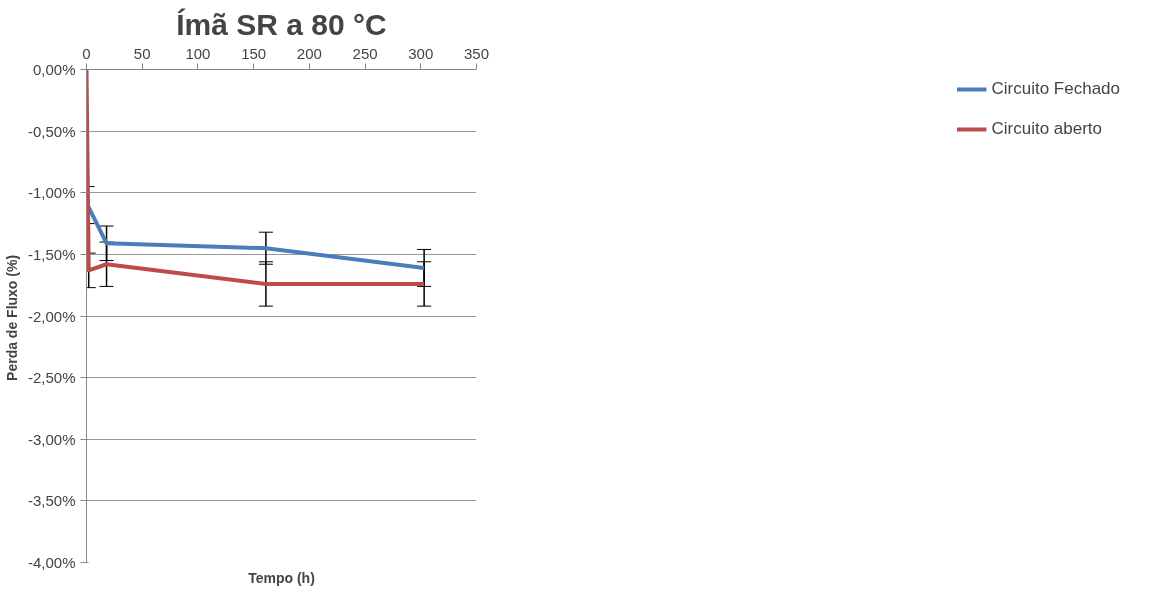  Describe the element at coordinates (51, 131) in the screenshot. I see `y-tick-label: -0,50%` at that location.